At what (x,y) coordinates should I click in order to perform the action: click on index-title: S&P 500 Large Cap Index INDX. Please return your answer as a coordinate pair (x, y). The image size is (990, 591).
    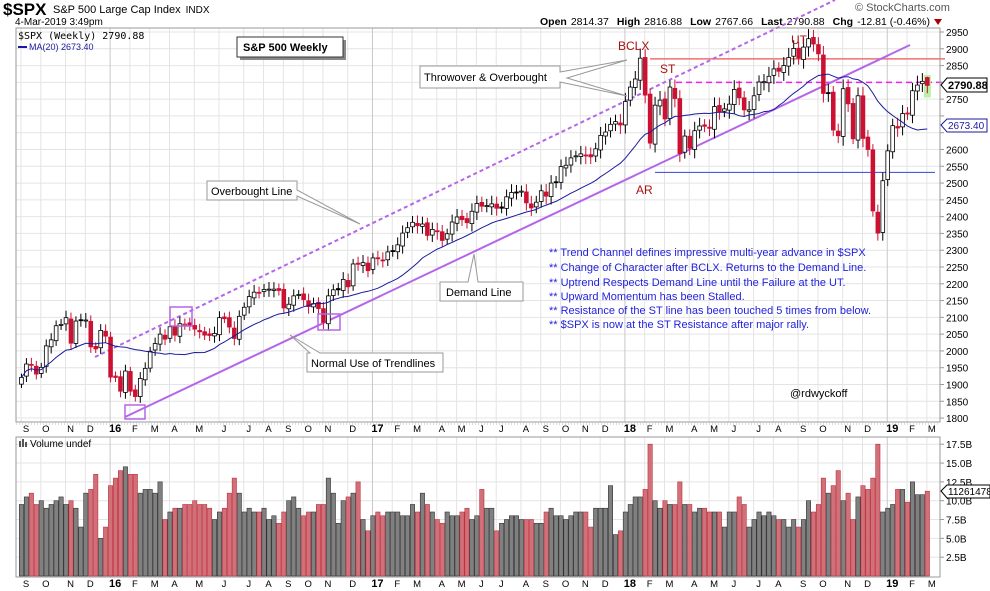
    Looking at the image, I should click on (131, 10).